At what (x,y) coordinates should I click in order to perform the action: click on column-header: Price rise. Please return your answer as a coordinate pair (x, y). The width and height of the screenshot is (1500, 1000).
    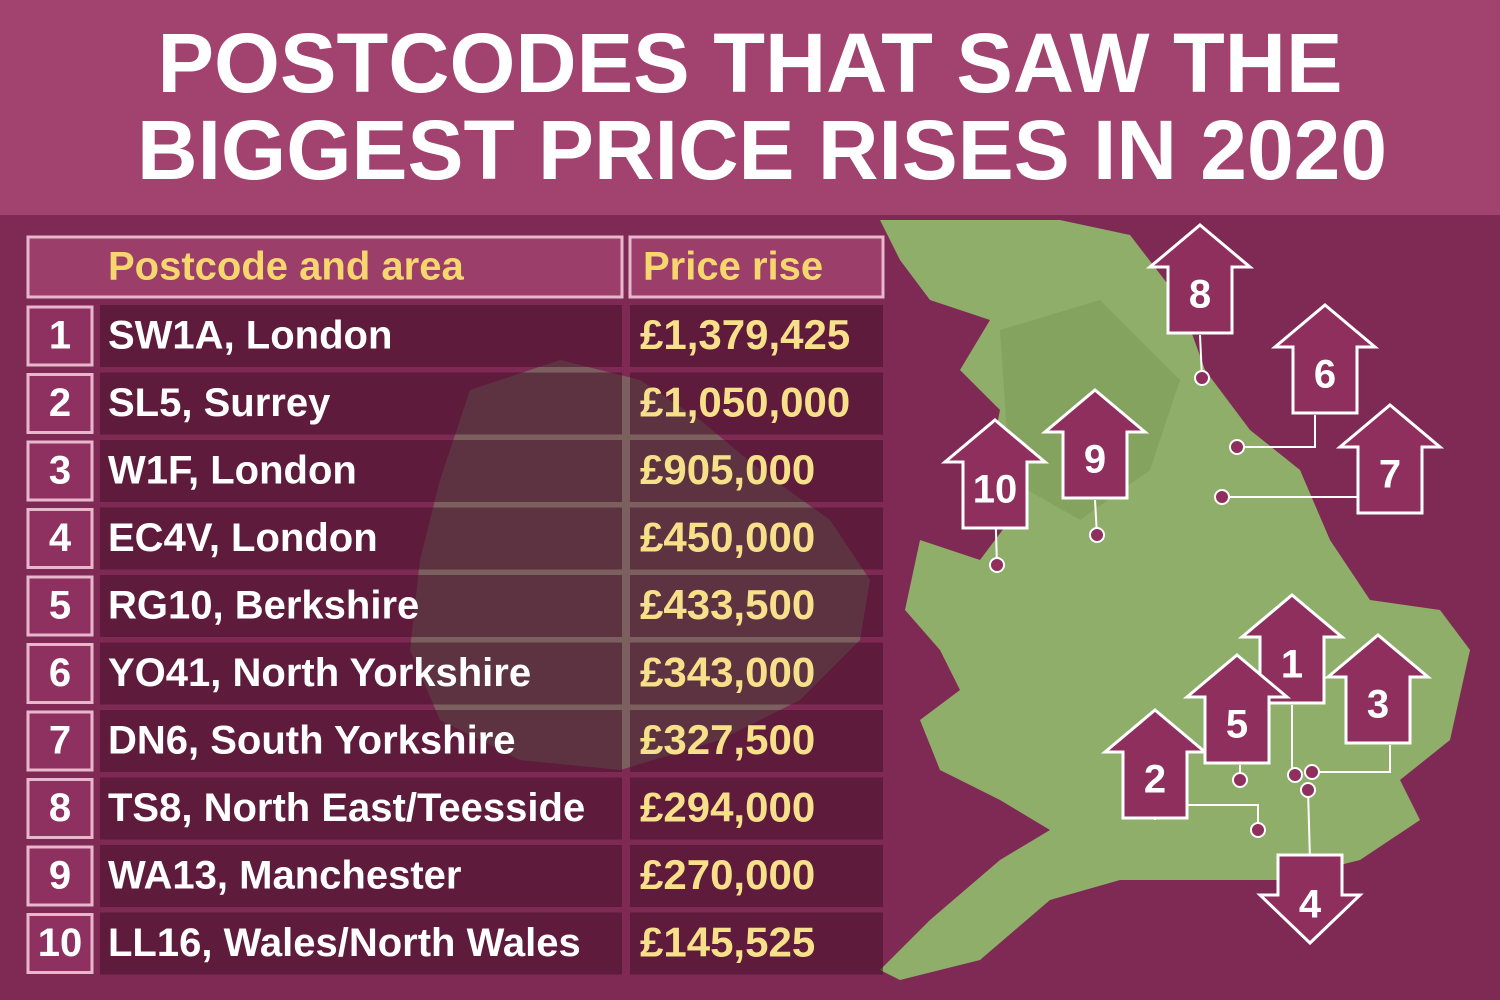
    Looking at the image, I should click on (733, 267).